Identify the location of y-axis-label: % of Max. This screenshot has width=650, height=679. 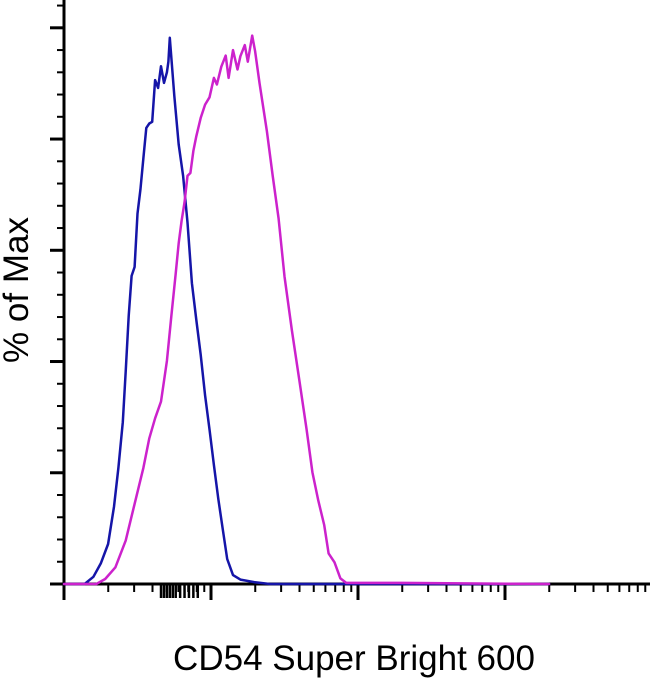
(18, 290).